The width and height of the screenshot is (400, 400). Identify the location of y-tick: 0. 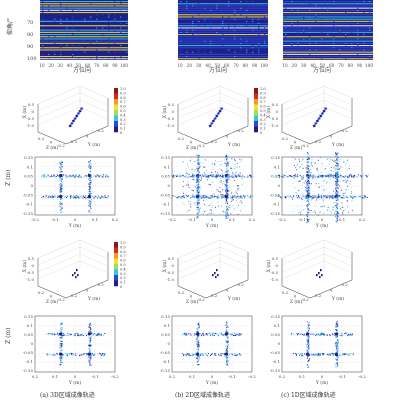
(331, 290).